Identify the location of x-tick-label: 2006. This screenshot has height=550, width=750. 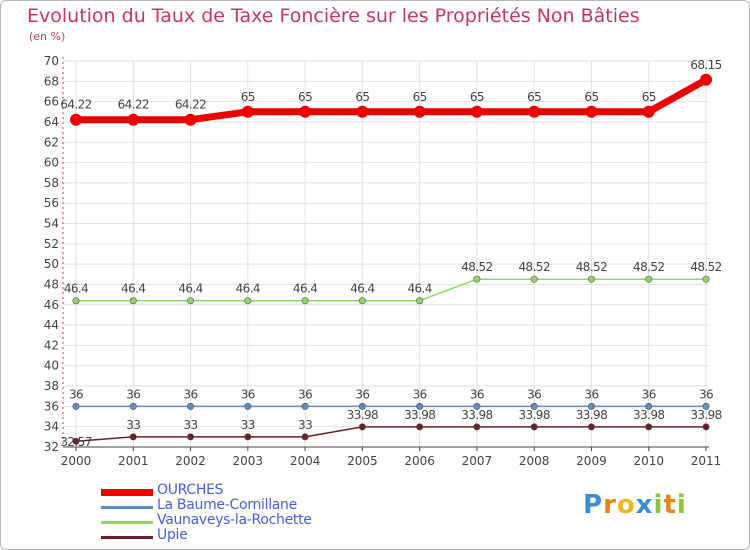
(419, 461).